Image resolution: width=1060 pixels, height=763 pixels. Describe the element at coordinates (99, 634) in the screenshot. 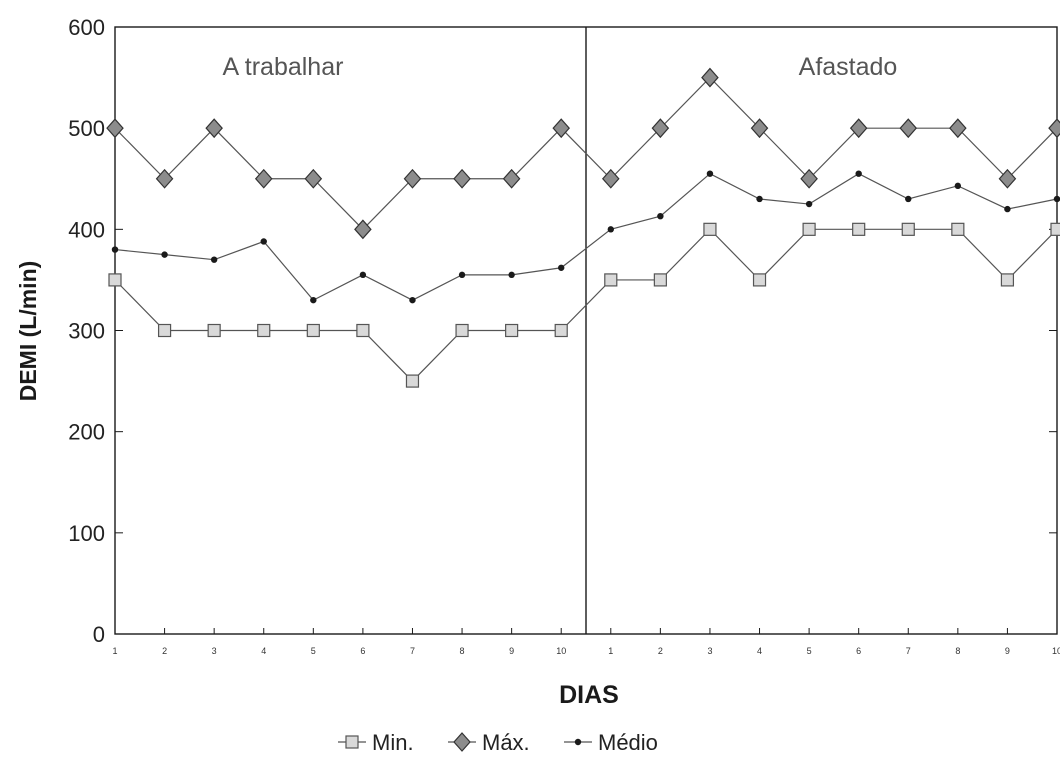

I see `y-tick-label: 0` at that location.